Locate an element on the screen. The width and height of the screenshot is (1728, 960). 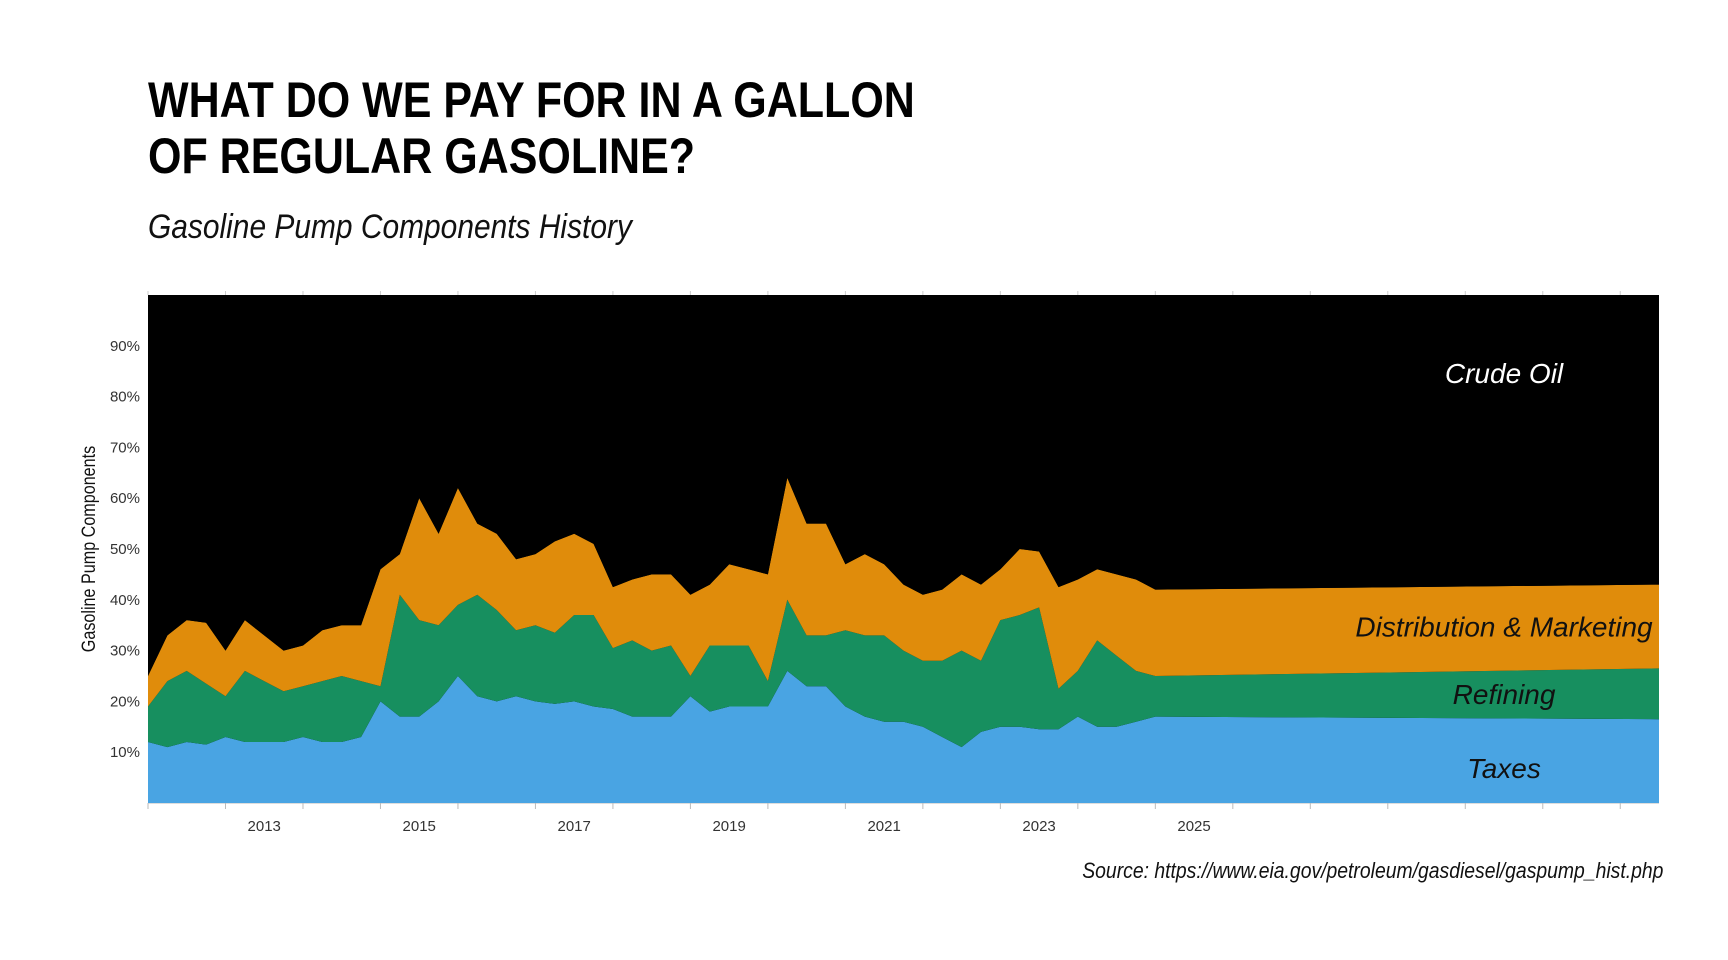
area-refining is located at coordinates (903, 671).